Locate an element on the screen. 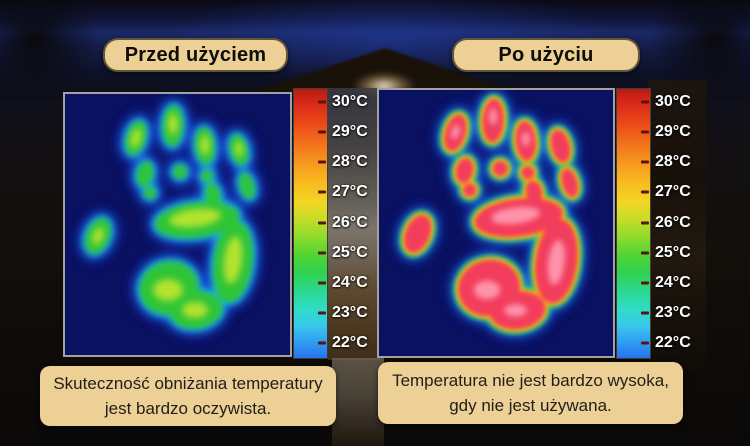 This screenshot has width=750, height=446. before-use-label: Przed użyciem is located at coordinates (195, 55).